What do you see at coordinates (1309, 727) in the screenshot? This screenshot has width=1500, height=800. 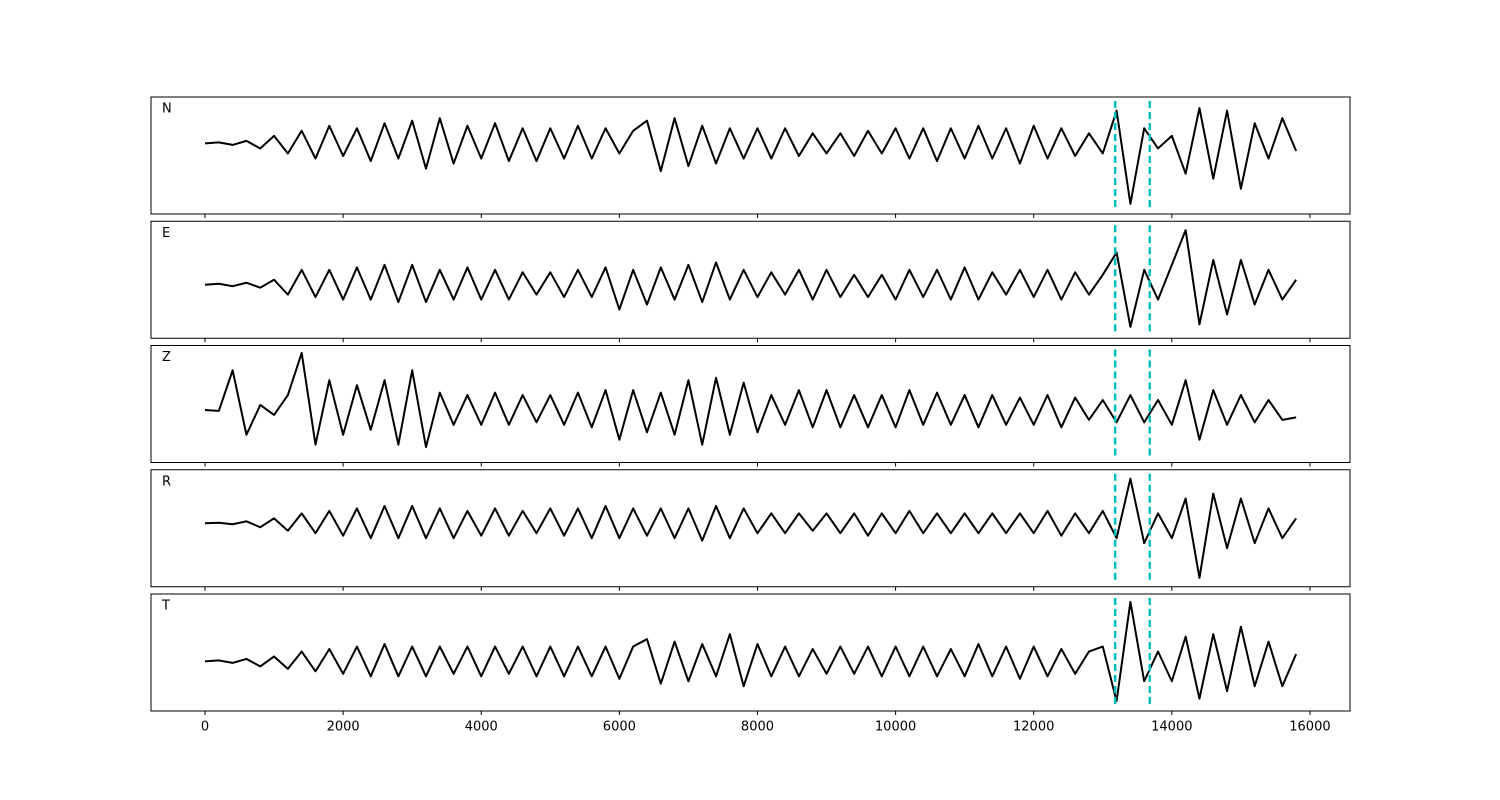 I see `x-tick-label: 16000` at bounding box center [1309, 727].